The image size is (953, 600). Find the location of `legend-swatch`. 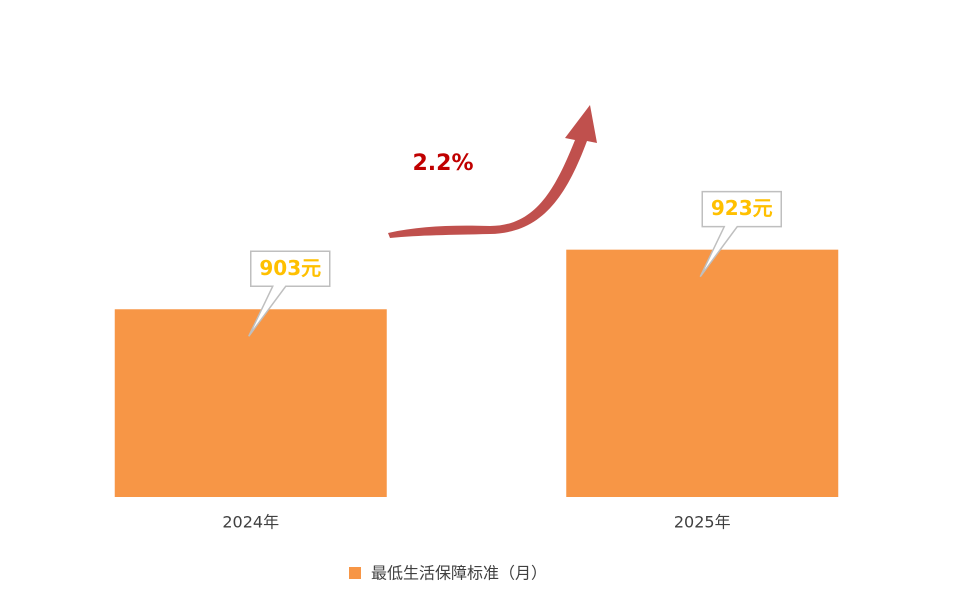

legend-swatch is located at coordinates (355, 573).